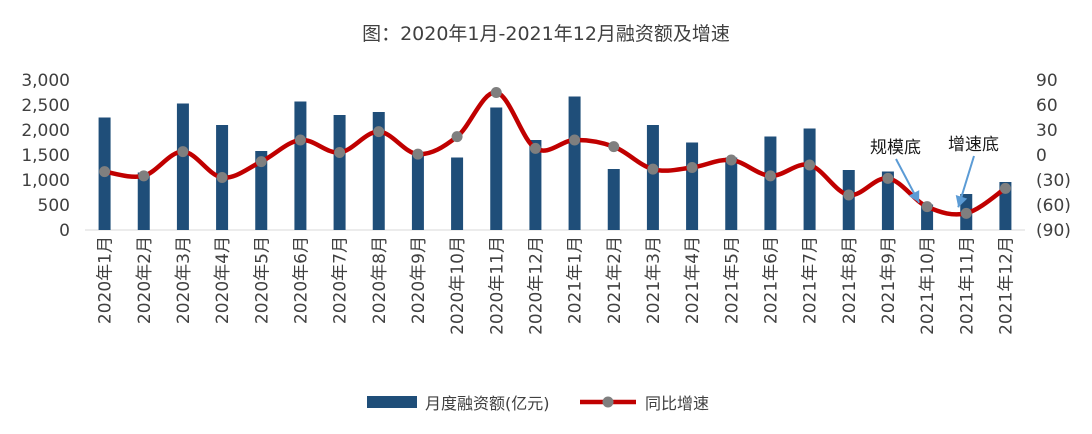 Image resolution: width=1092 pixels, height=434 pixels. Describe the element at coordinates (1047, 131) in the screenshot. I see `right-tick-label: 30` at that location.